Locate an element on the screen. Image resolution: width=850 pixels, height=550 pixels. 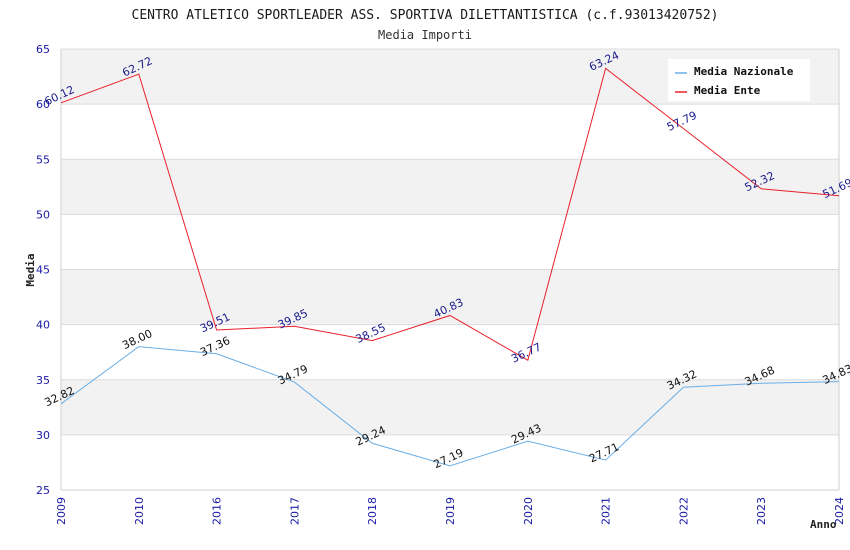
x-tick-label: 2024 is located at coordinates (839, 511).